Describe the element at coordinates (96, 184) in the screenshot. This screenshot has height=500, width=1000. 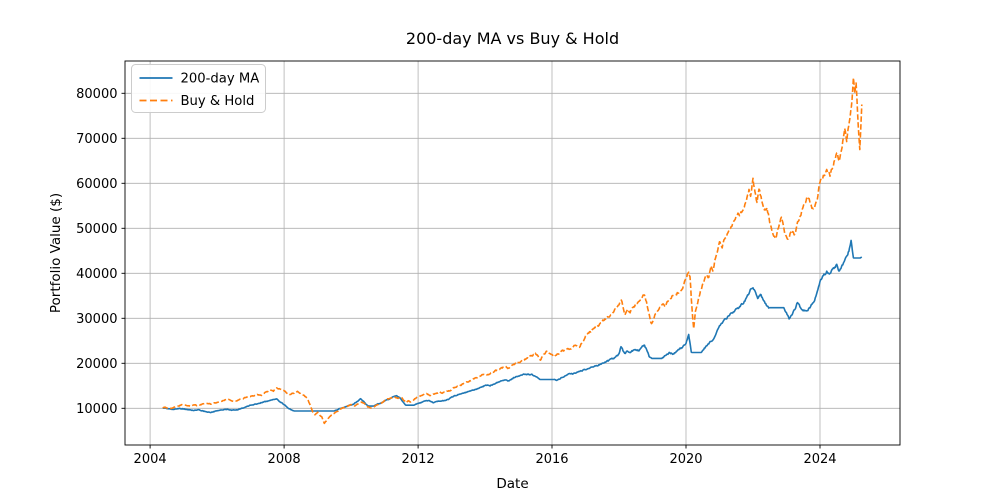
I see `y-tick-label: 60000` at that location.